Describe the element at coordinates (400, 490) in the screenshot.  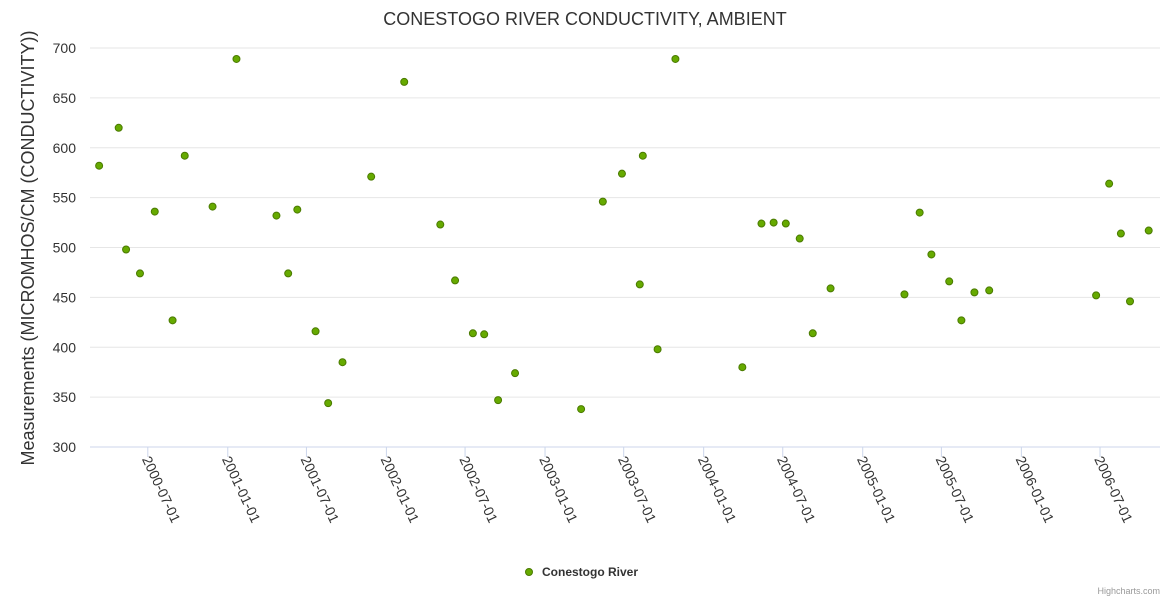
I see `x-tick-label: 2002-01-01` at that location.